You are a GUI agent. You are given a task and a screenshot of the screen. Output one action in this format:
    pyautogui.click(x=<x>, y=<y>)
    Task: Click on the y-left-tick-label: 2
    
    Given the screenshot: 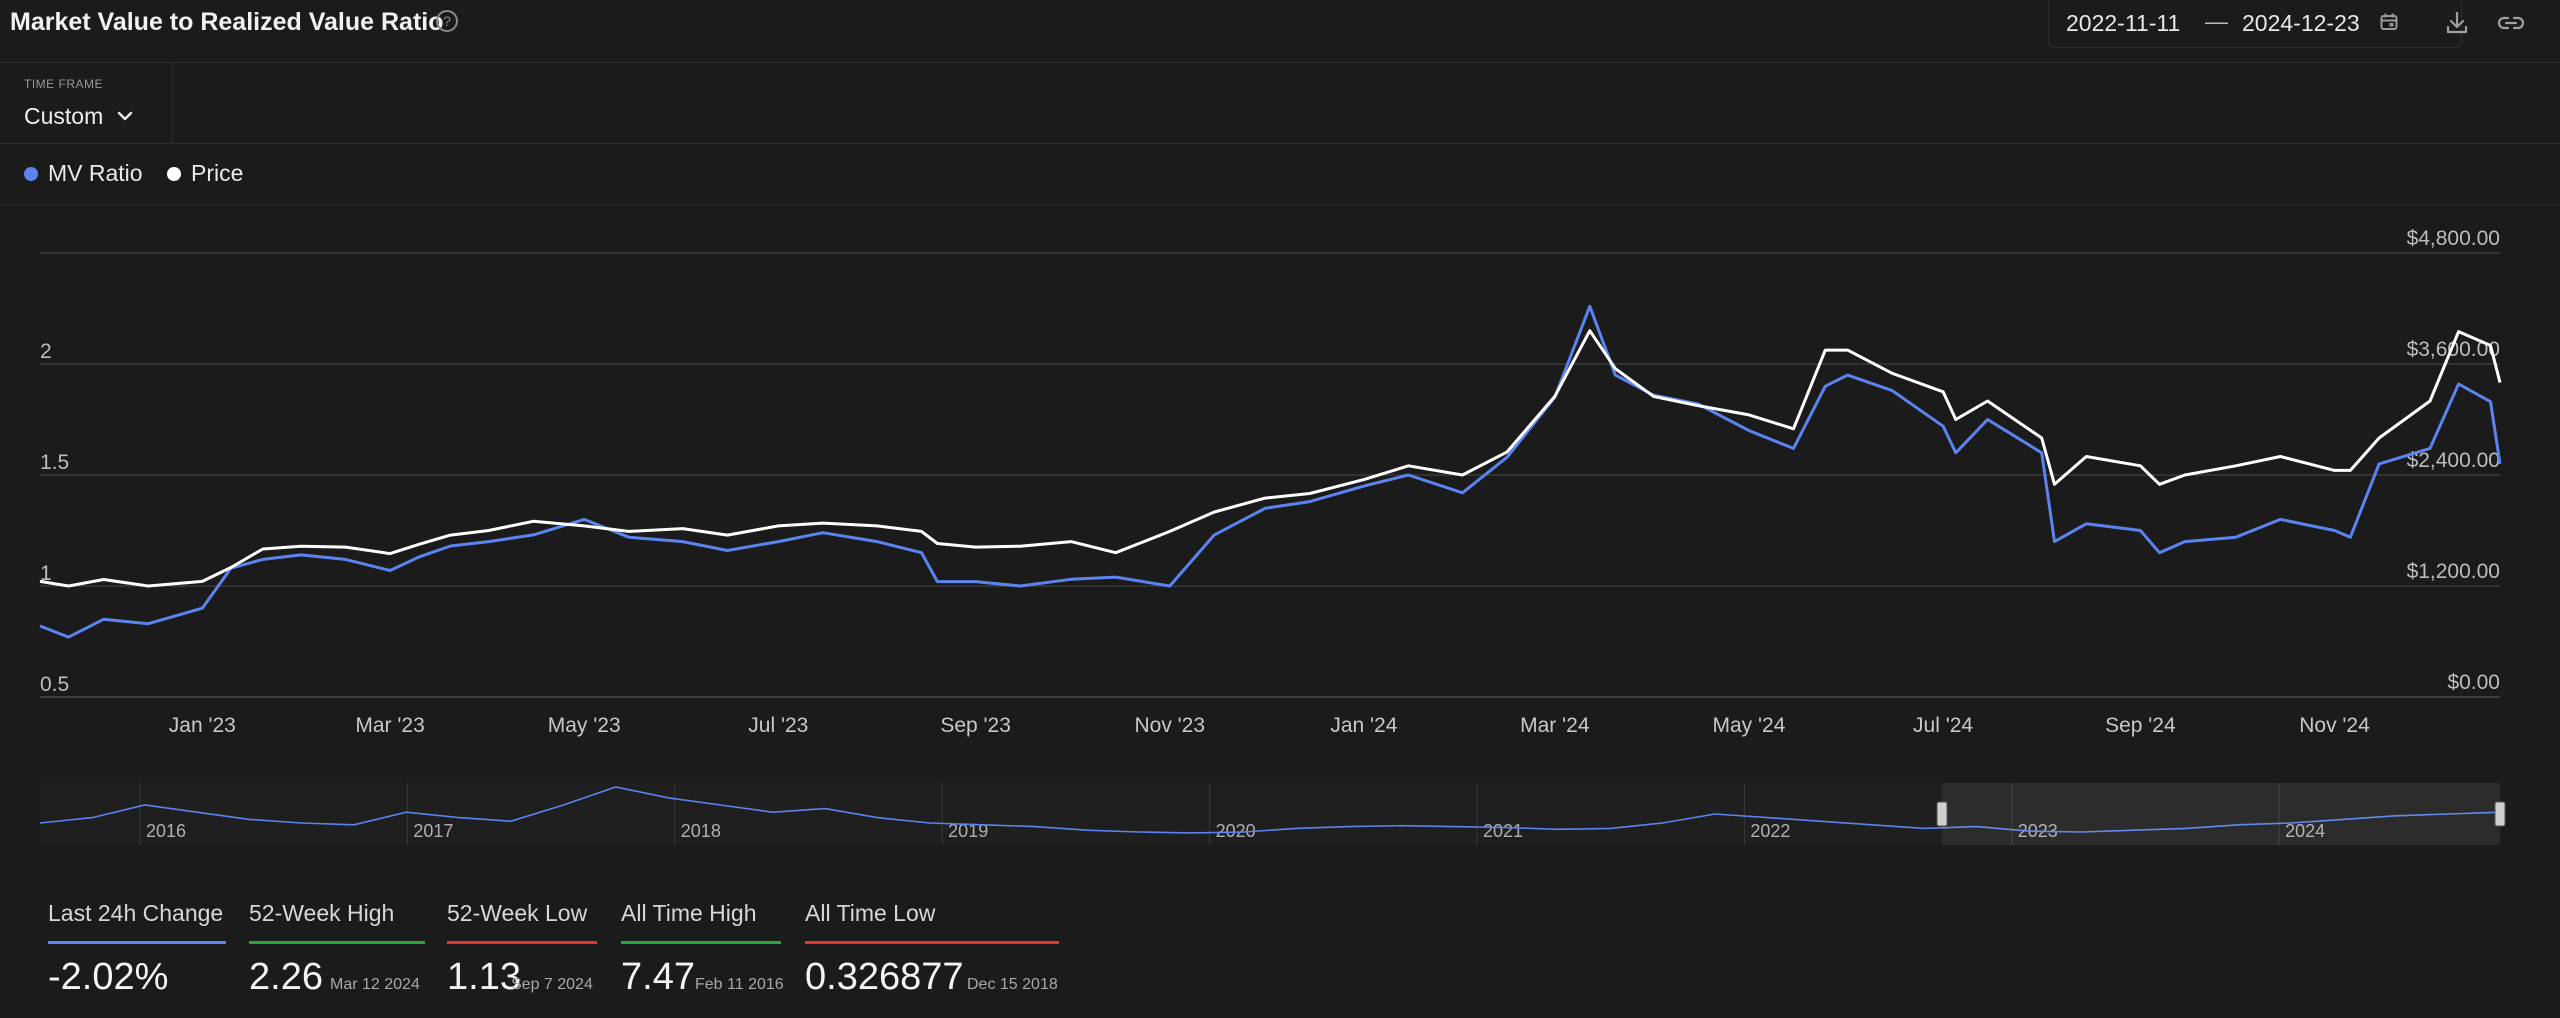 What is the action you would take?
    pyautogui.click(x=46, y=351)
    